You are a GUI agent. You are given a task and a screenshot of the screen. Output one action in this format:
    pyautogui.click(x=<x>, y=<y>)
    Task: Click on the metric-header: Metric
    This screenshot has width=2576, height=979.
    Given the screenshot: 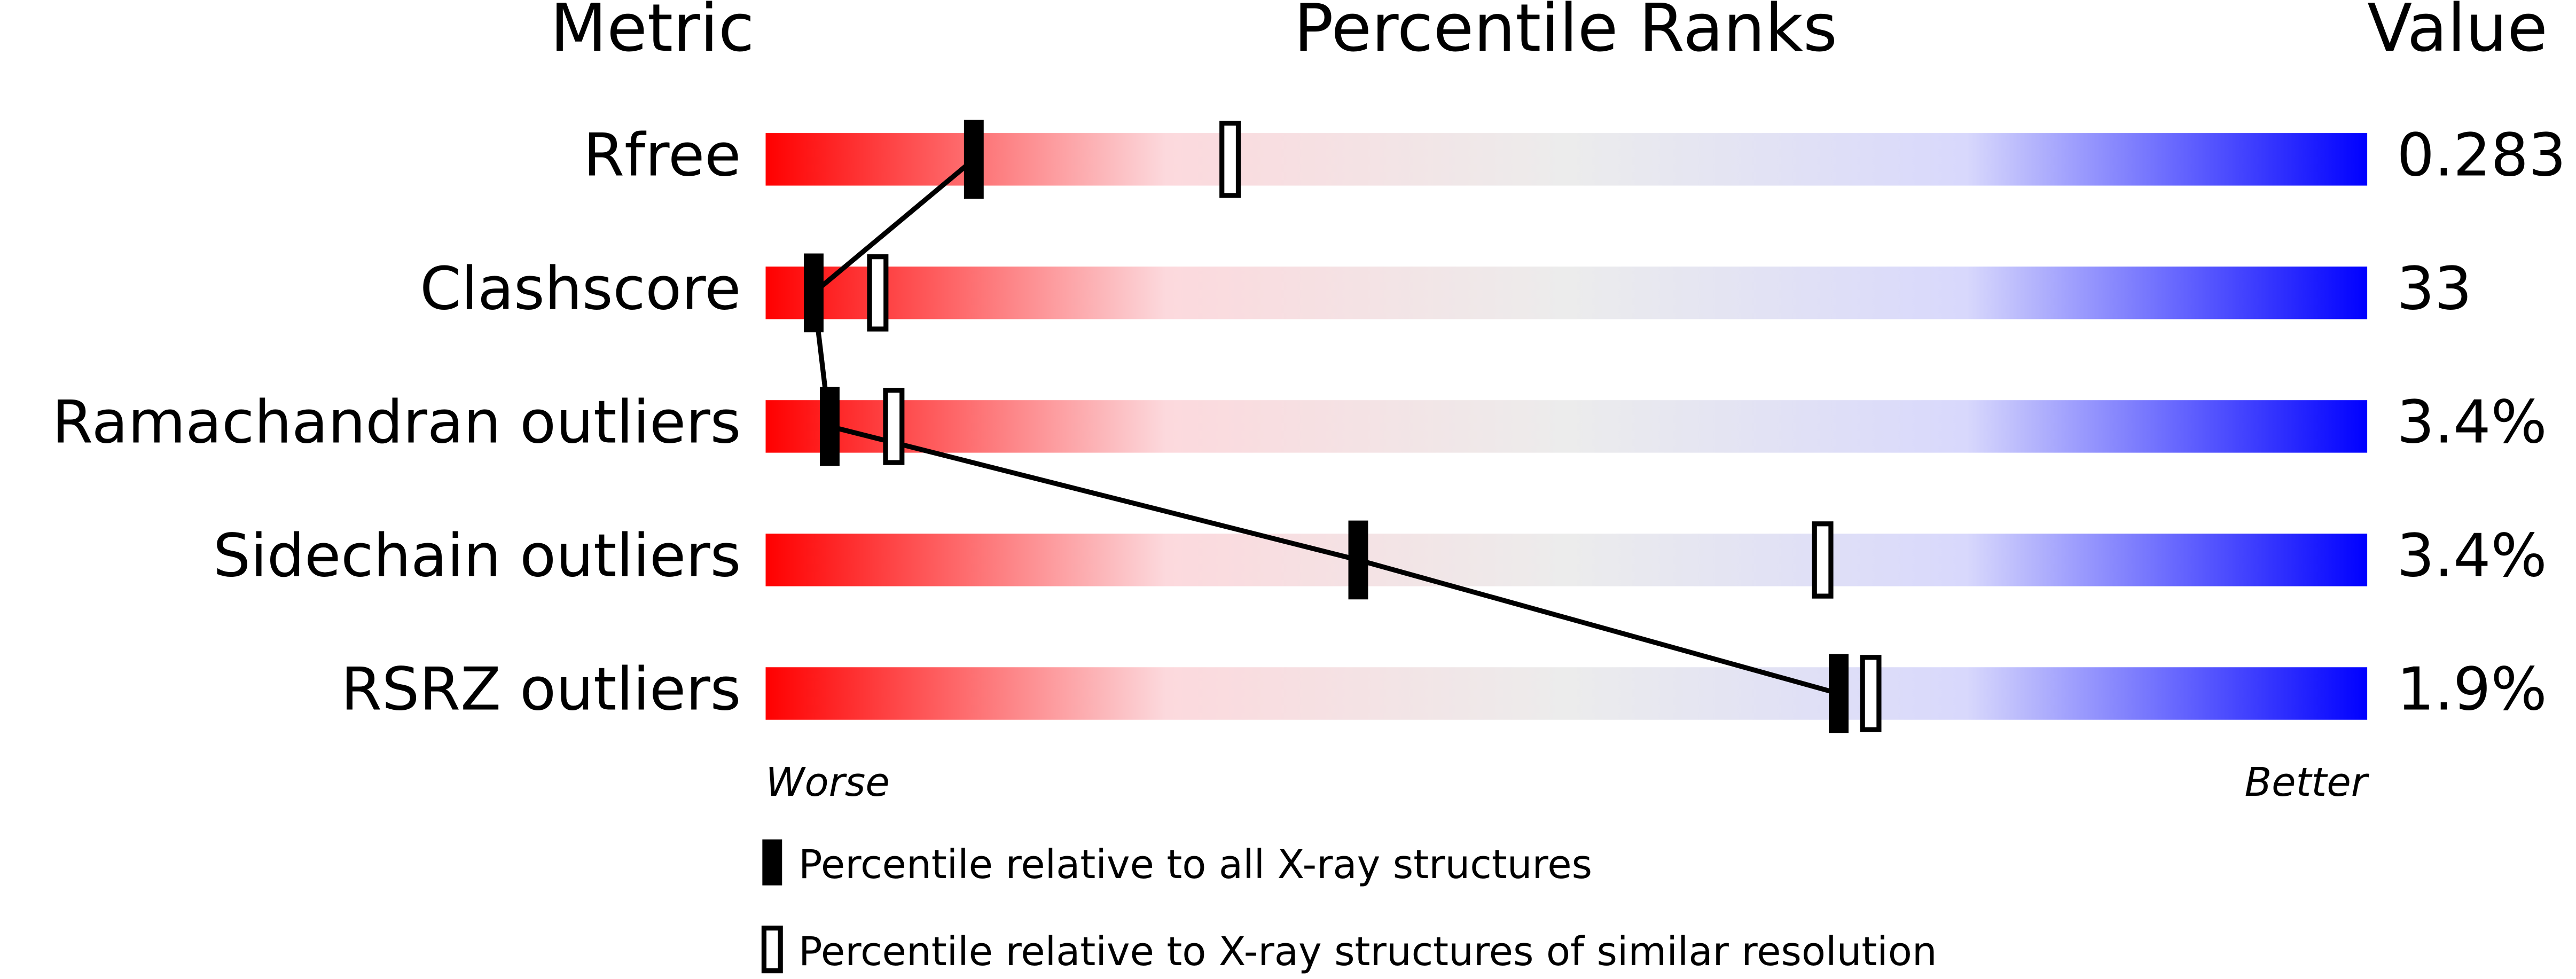 What is the action you would take?
    pyautogui.click(x=652, y=33)
    